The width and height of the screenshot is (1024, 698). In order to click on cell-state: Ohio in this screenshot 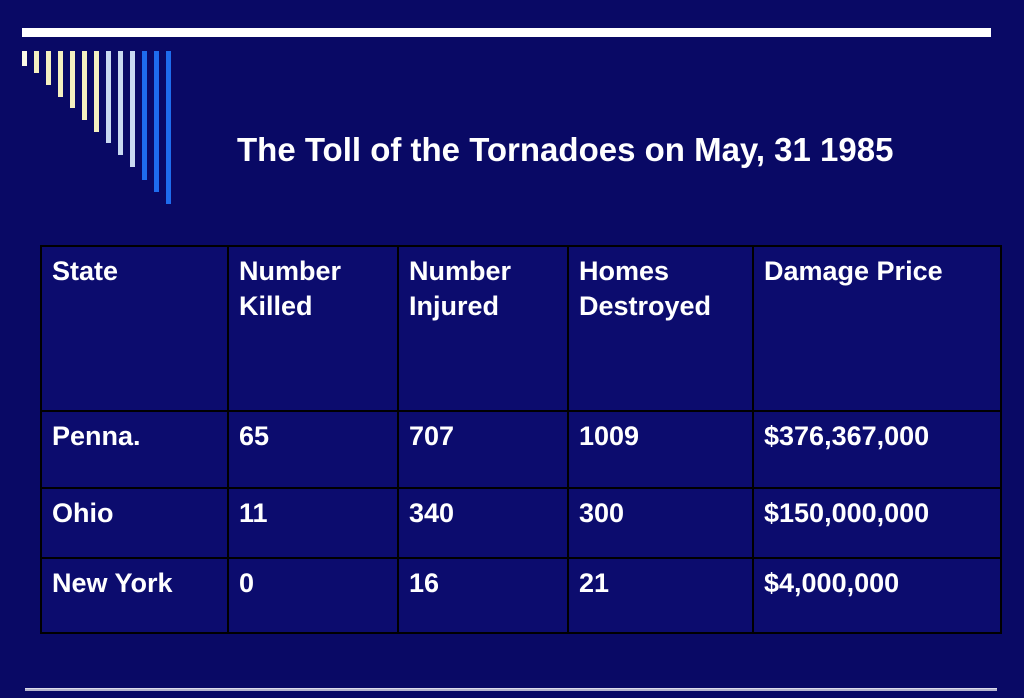, I will do `click(134, 523)`.